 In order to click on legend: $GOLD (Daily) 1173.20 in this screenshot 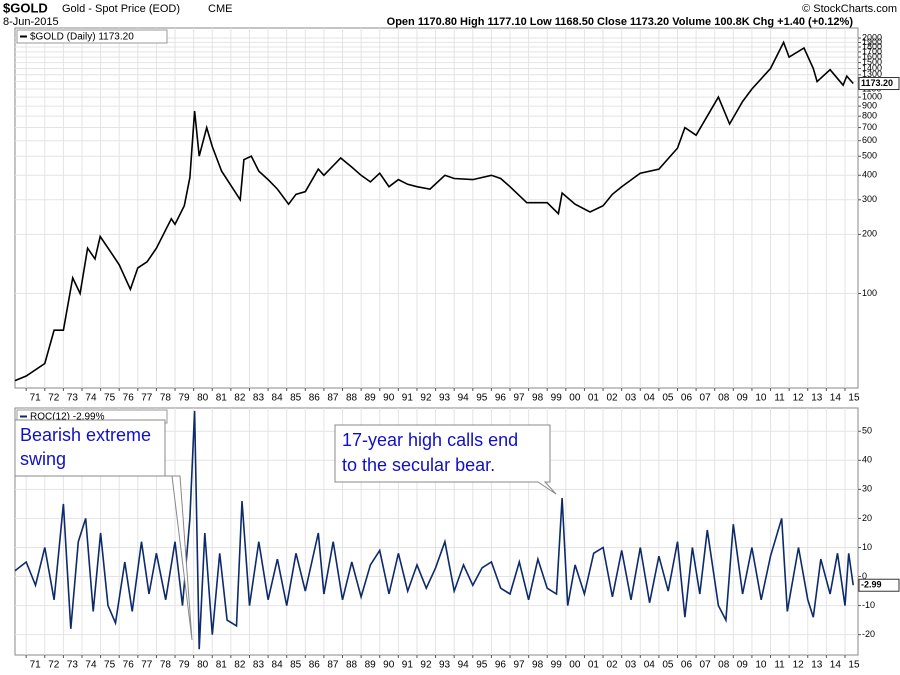, I will do `click(92, 36)`.